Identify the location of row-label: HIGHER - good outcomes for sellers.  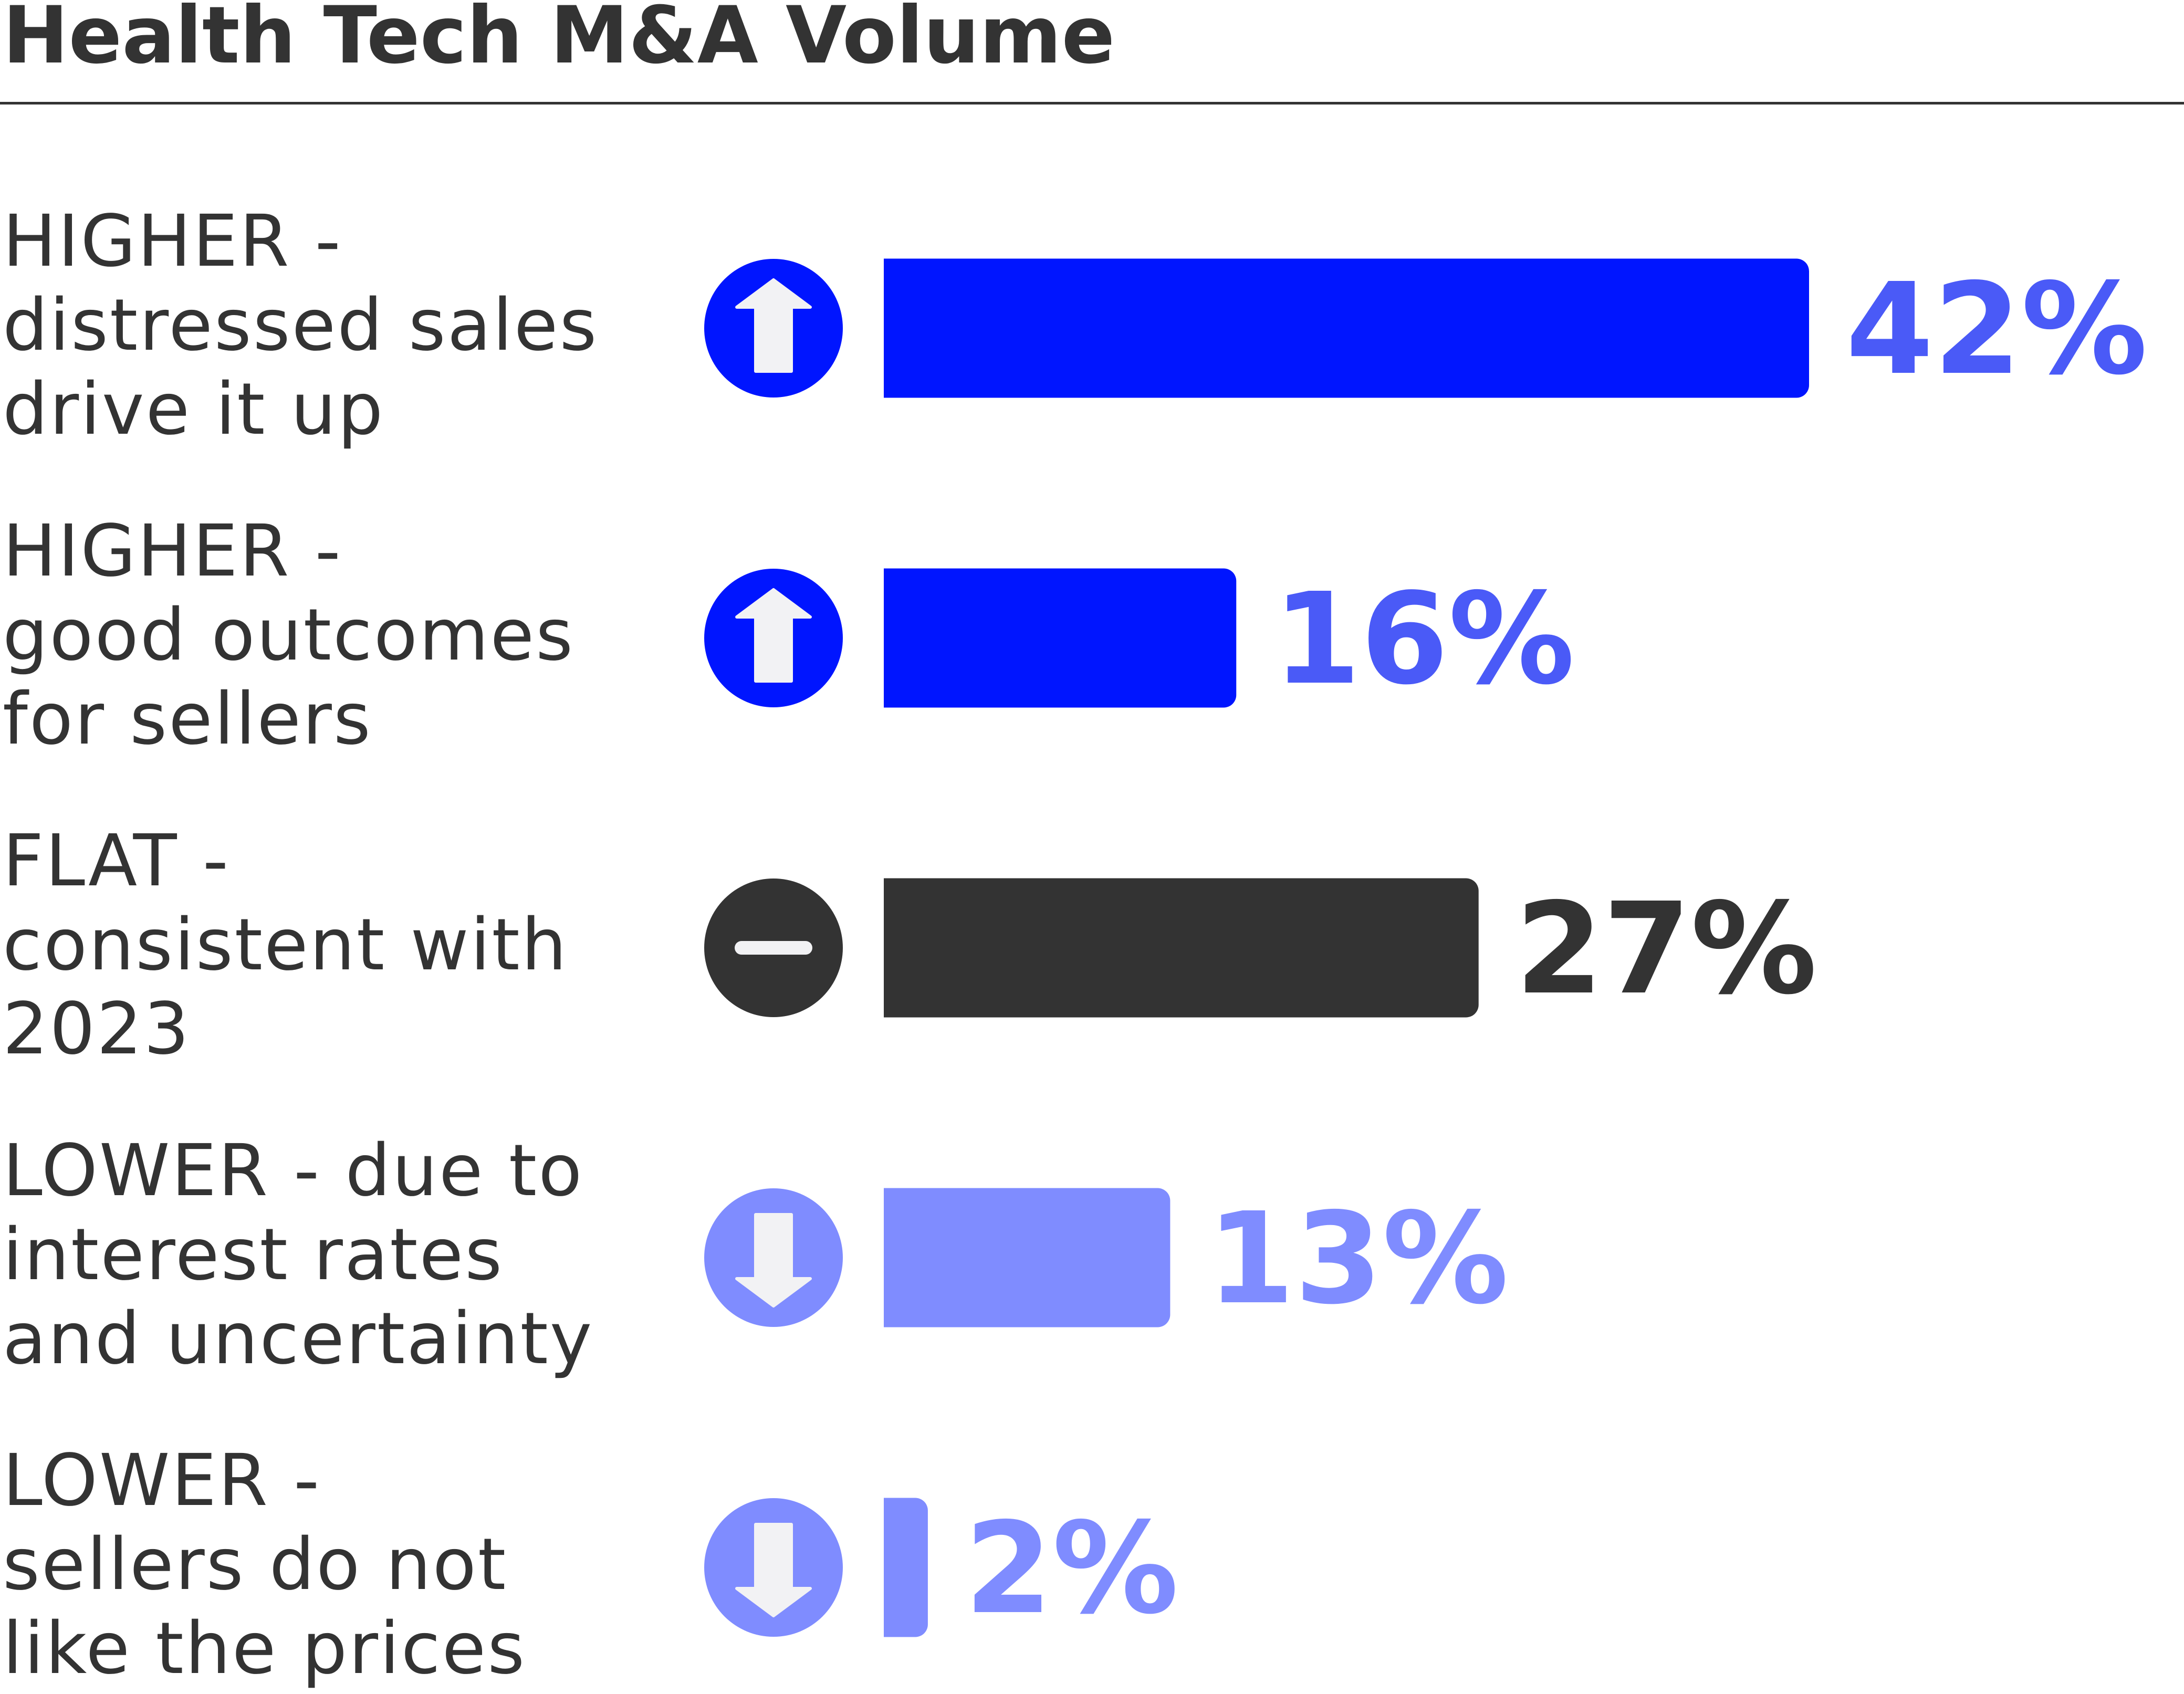
(339, 635).